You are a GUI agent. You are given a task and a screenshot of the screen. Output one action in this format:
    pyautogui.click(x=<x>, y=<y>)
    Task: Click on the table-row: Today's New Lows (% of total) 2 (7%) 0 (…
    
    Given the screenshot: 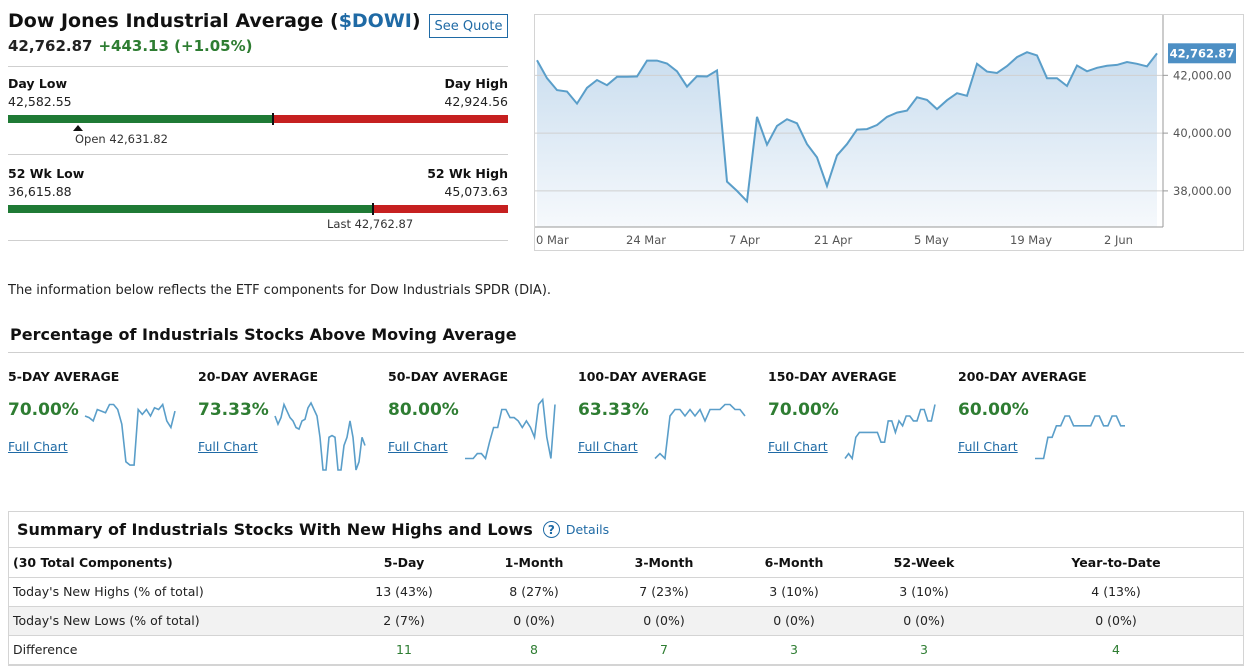 What is the action you would take?
    pyautogui.click(x=626, y=621)
    